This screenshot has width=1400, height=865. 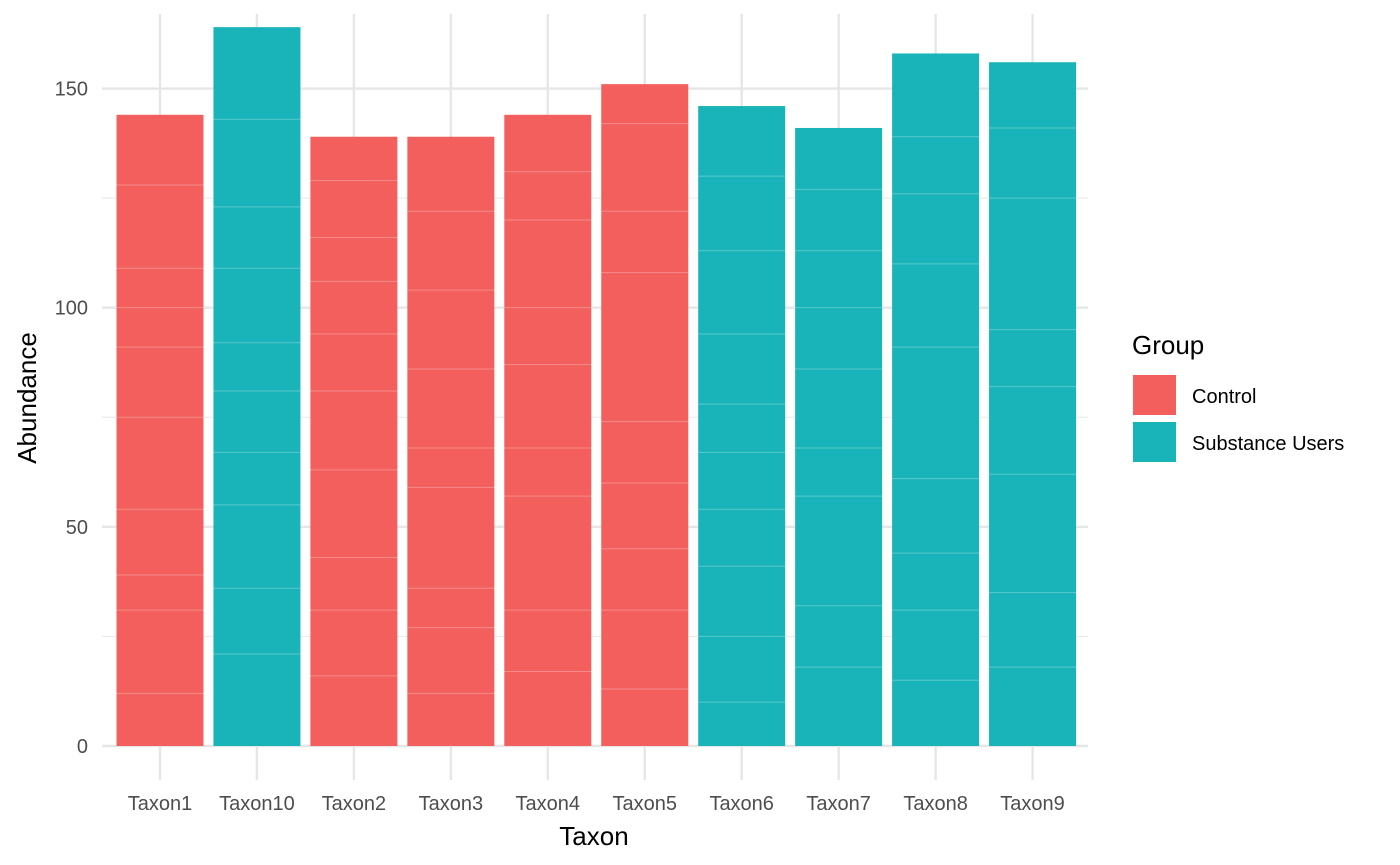 I want to click on bar-taxon6, so click(x=742, y=426).